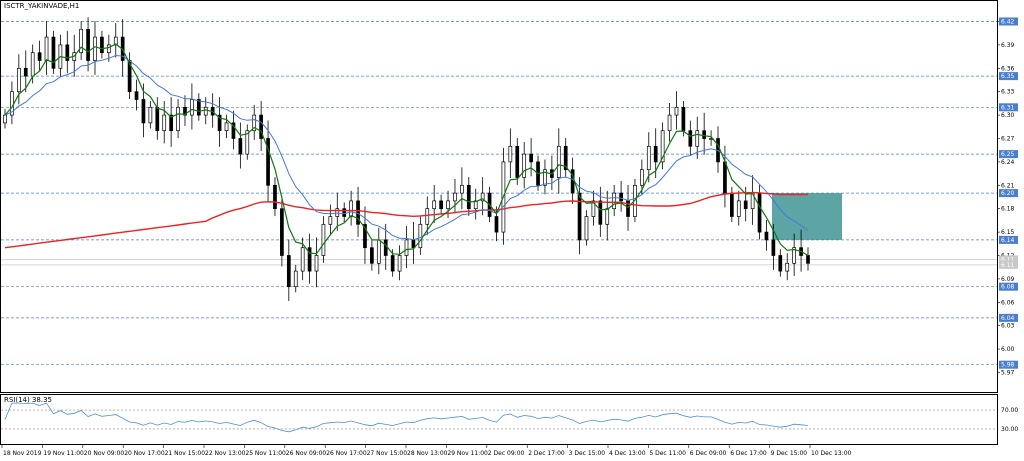  Describe the element at coordinates (346, 453) in the screenshot. I see `x-tick-label: 26 Nov 17:00` at that location.